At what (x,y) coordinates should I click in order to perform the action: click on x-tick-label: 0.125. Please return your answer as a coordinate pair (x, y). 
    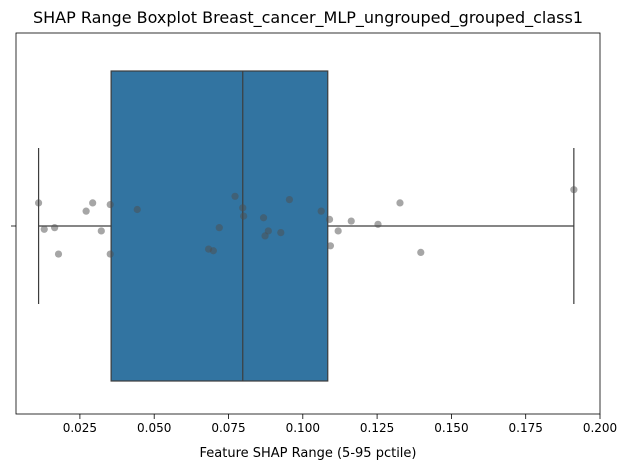
    Looking at the image, I should click on (377, 428).